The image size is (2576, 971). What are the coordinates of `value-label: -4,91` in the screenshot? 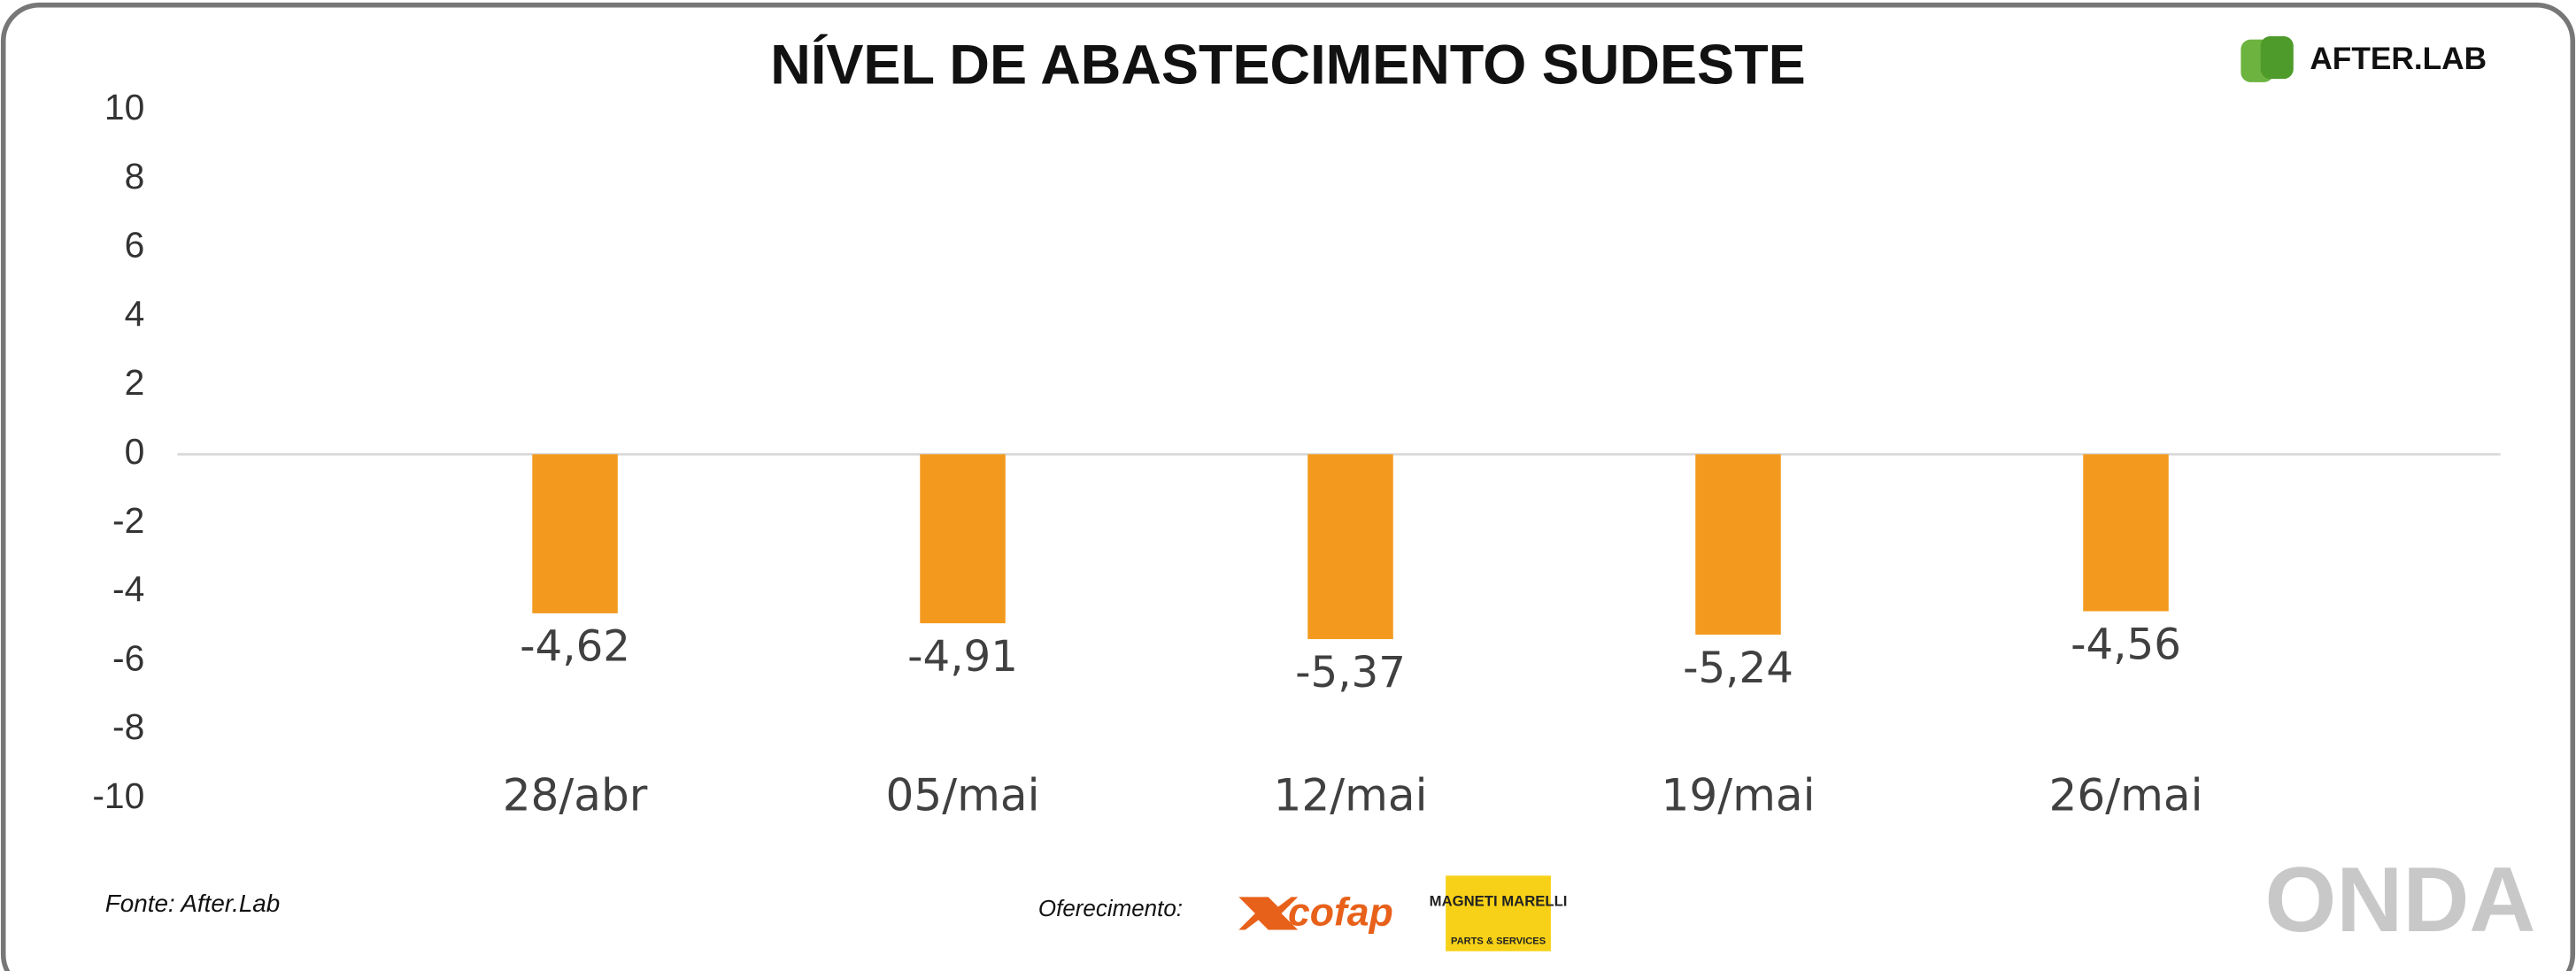 It's located at (962, 657).